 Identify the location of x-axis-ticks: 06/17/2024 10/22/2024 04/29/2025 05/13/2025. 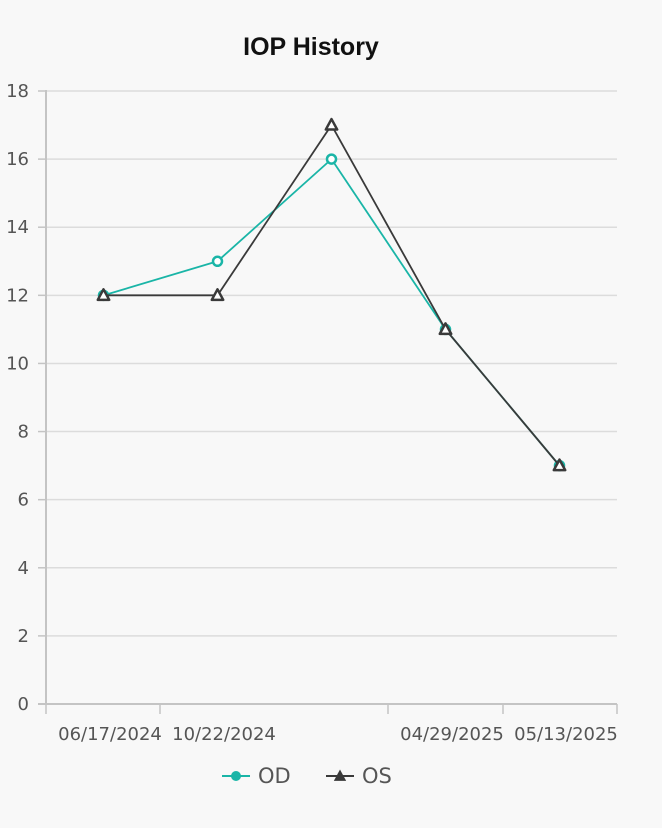
(331, 724).